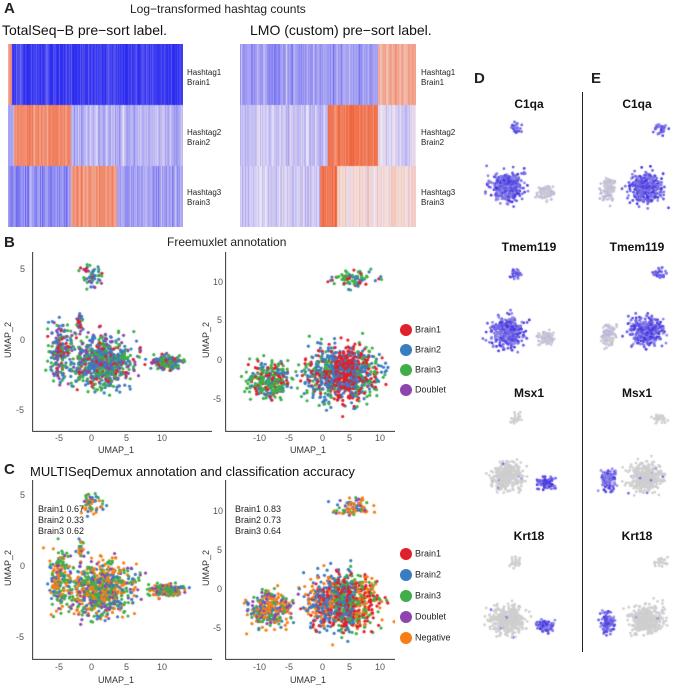 This screenshot has height=693, width=685. I want to click on heatmap-right-row1-label: Hashtag1 Brain1, so click(438, 78).